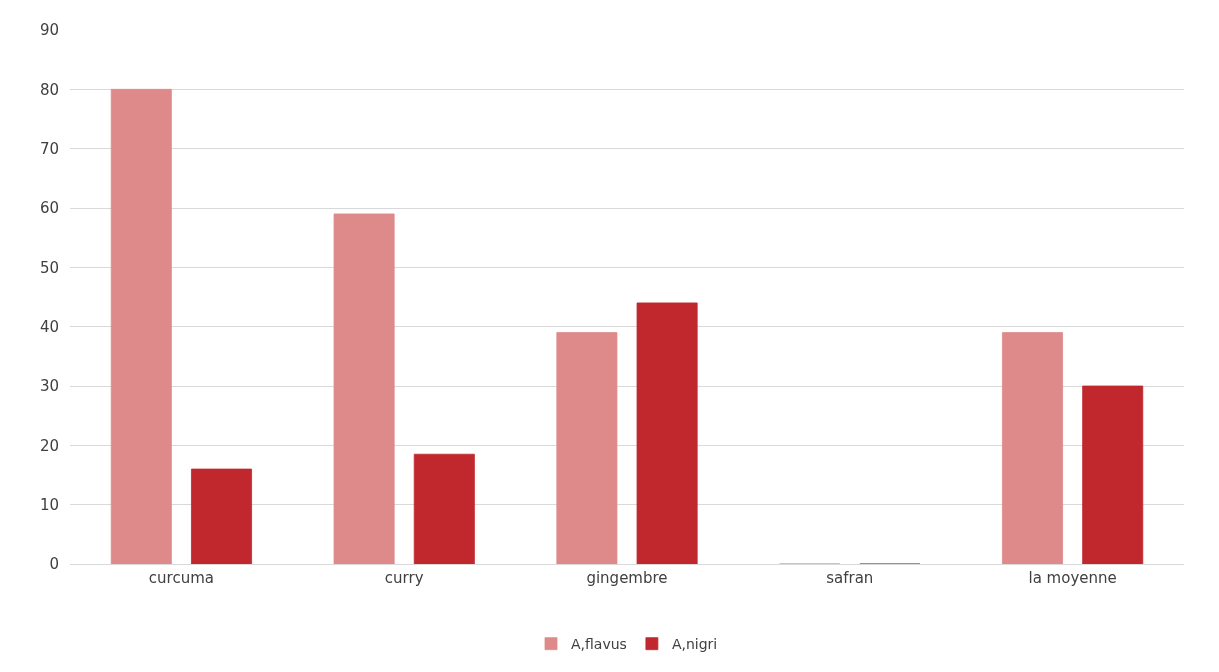 The height and width of the screenshot is (672, 1219). I want to click on x-tick-label: curcuma, so click(181, 578).